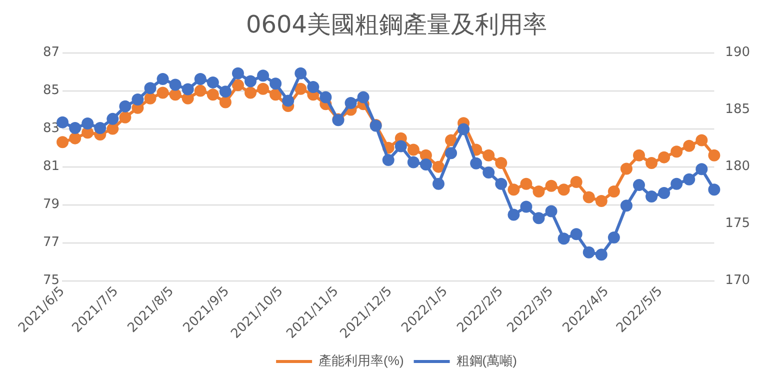 The width and height of the screenshot is (765, 382). What do you see at coordinates (397, 24) in the screenshot?
I see `chart-title: 0604美國粗鋼產量及利用率` at bounding box center [397, 24].